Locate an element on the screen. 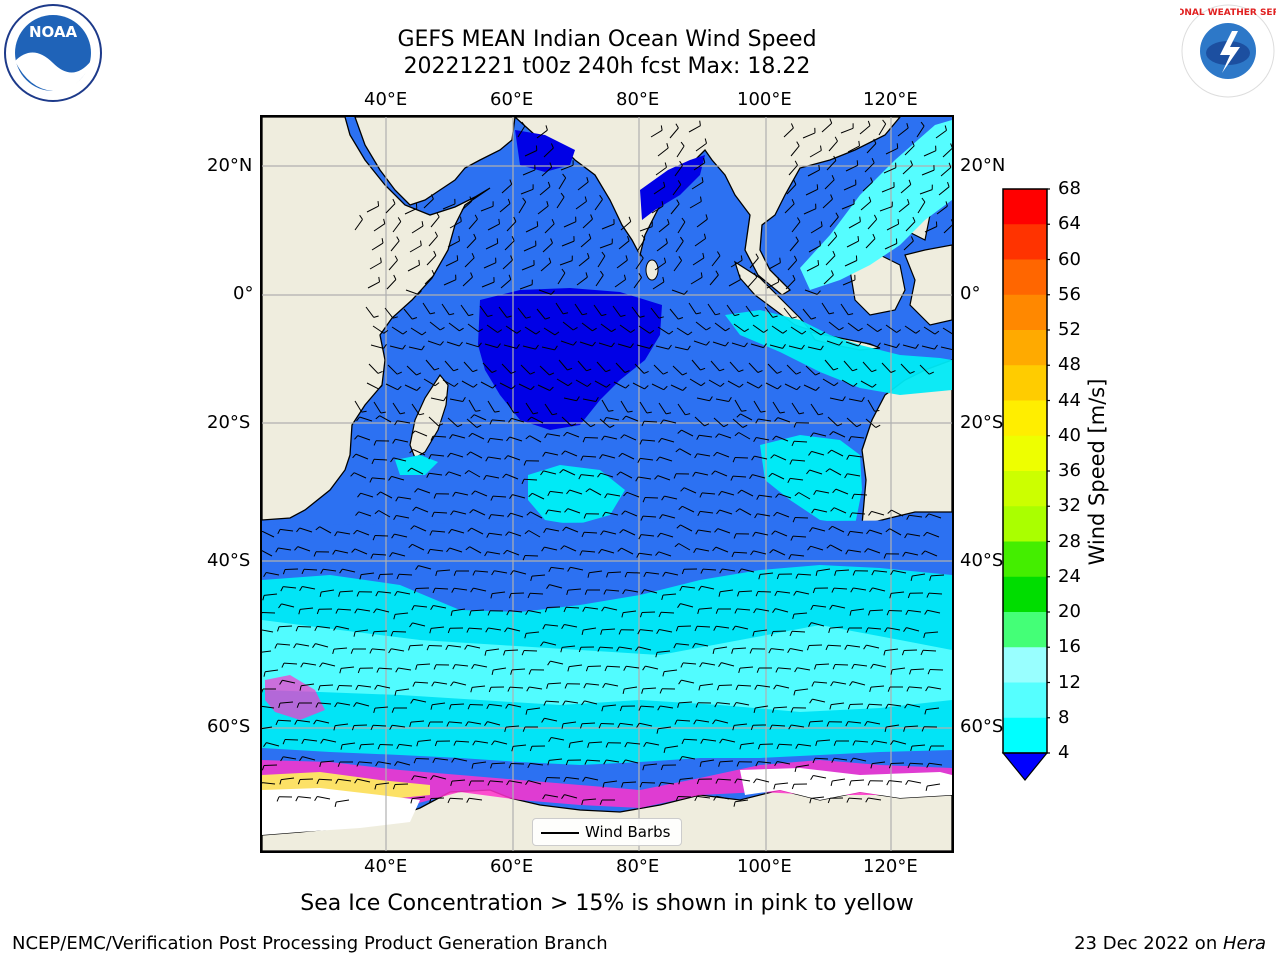 The height and width of the screenshot is (960, 1280). calm-zone-central-ocean is located at coordinates (570, 359).